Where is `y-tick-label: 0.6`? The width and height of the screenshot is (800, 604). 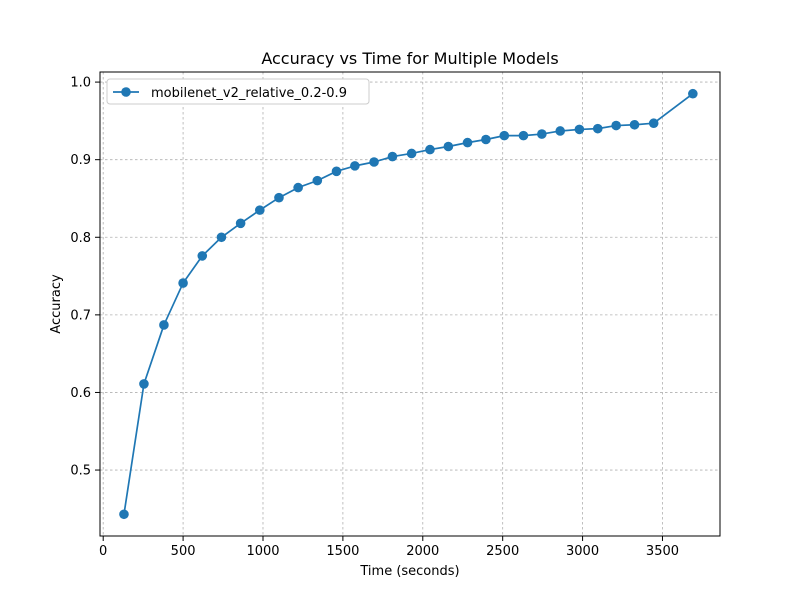
y-tick-label: 0.6 is located at coordinates (80, 393).